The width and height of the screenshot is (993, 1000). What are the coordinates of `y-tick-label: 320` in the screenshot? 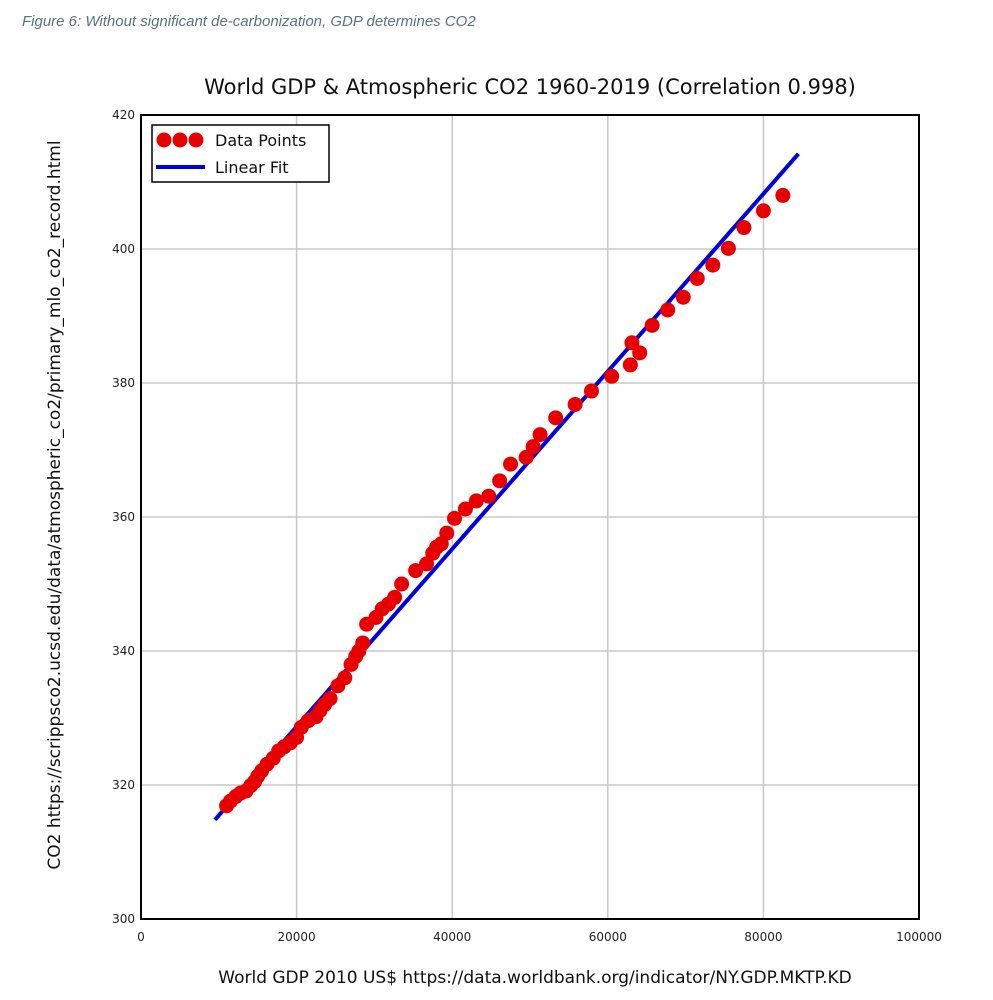 It's located at (123, 785).